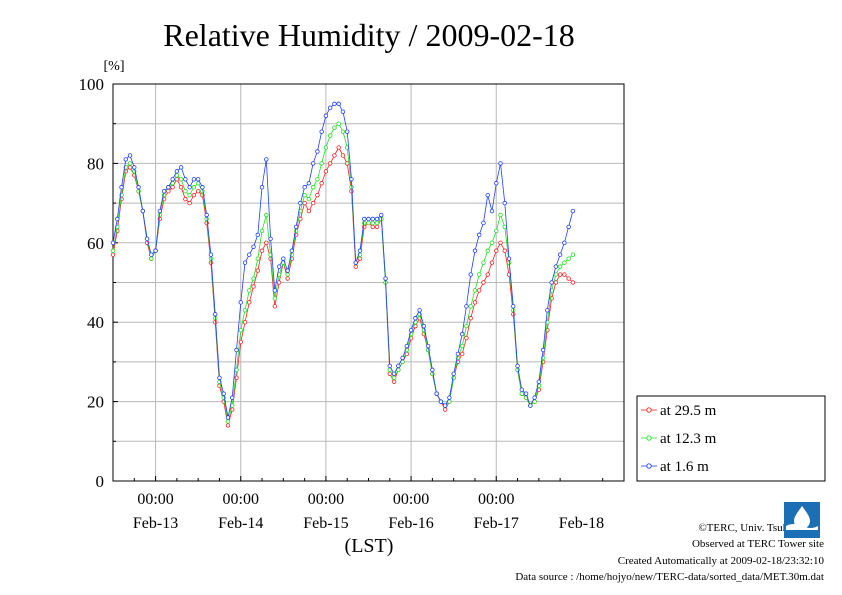 Image resolution: width=842 pixels, height=595 pixels. Describe the element at coordinates (100, 481) in the screenshot. I see `y-tick-label: 0` at that location.